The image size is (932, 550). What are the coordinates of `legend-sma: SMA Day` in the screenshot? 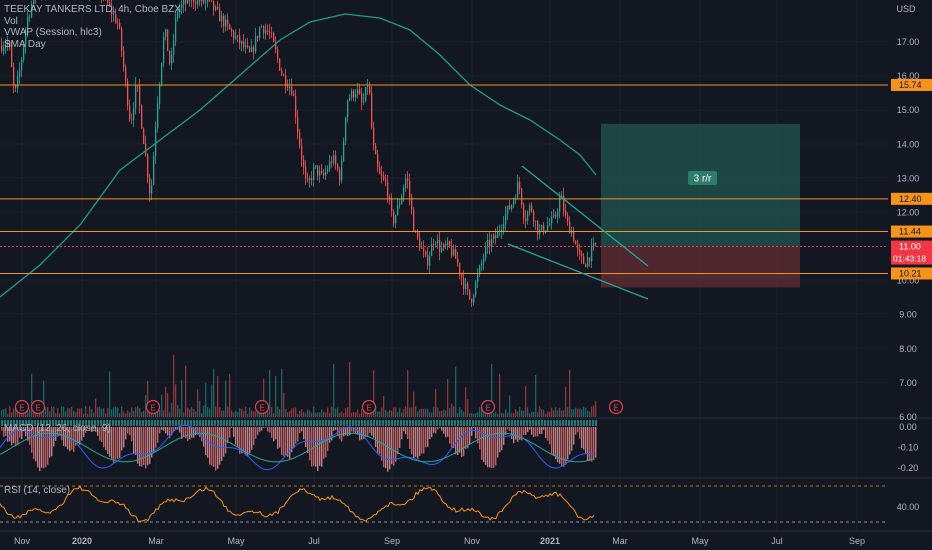 It's located at (25, 44).